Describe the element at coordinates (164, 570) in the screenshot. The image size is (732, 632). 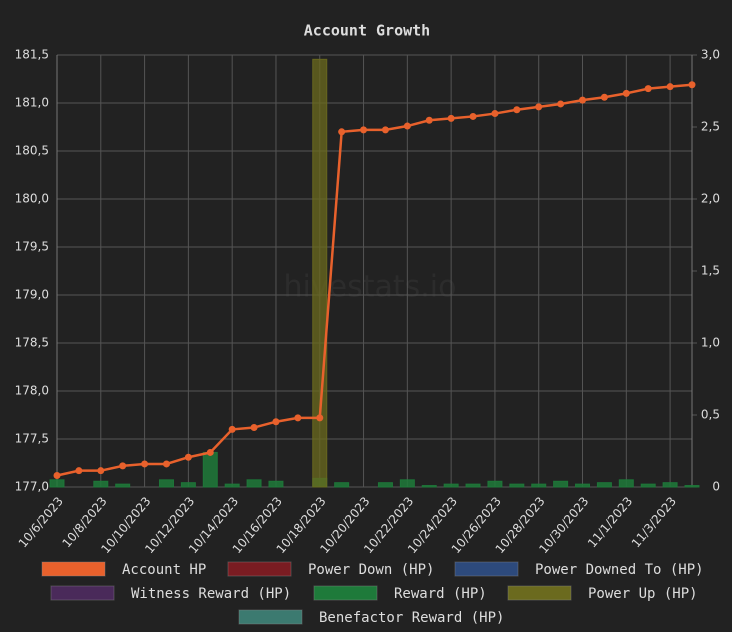
I see `legend-label: Account HP` at that location.